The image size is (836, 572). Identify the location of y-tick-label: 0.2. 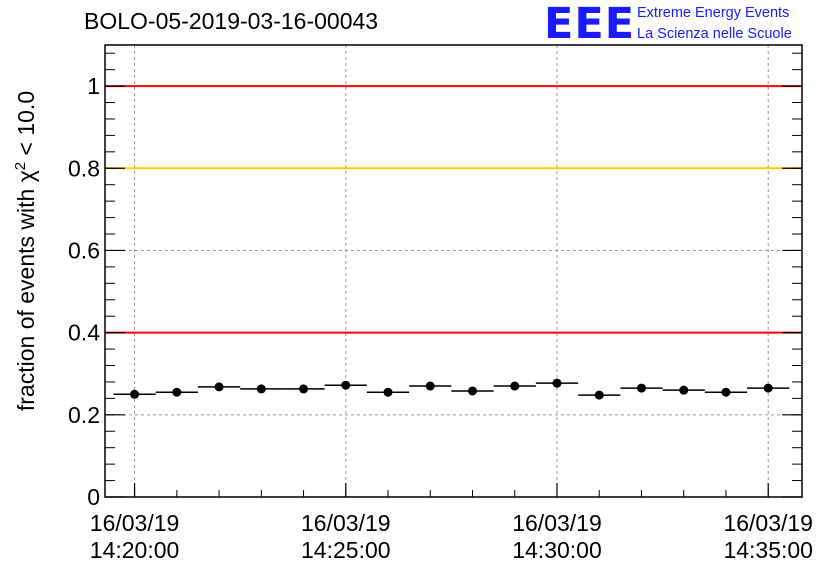
(84, 415).